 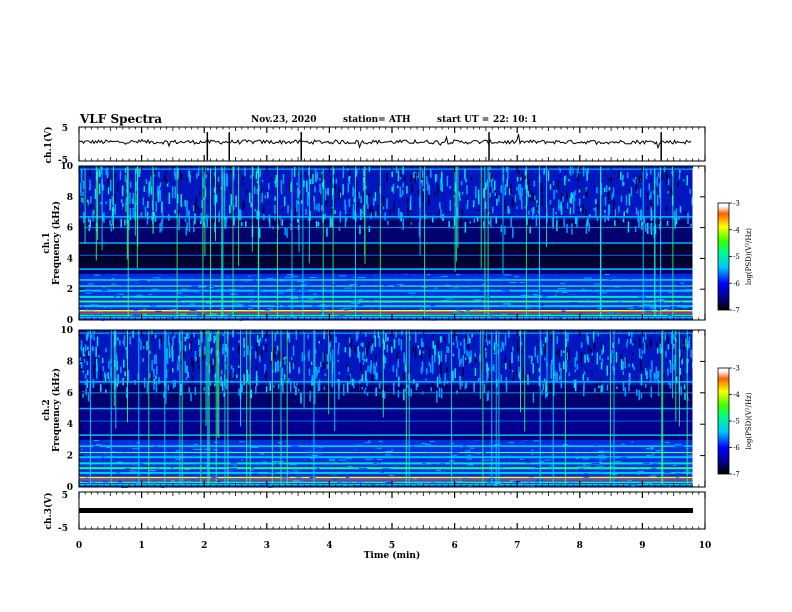 What do you see at coordinates (392, 555) in the screenshot?
I see `x-axis-label: Time (min)` at bounding box center [392, 555].